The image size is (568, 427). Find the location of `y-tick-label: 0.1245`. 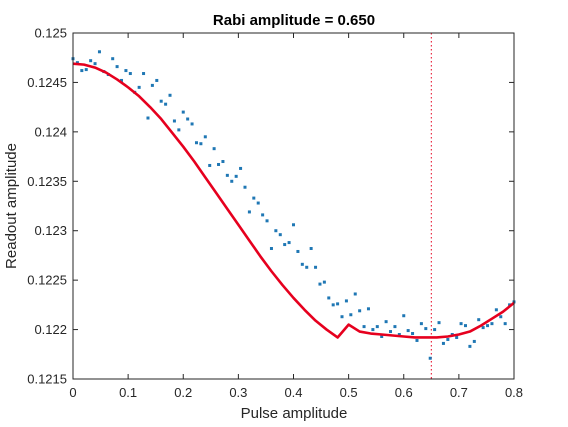

y-tick-label: 0.1245 is located at coordinates (47, 82).